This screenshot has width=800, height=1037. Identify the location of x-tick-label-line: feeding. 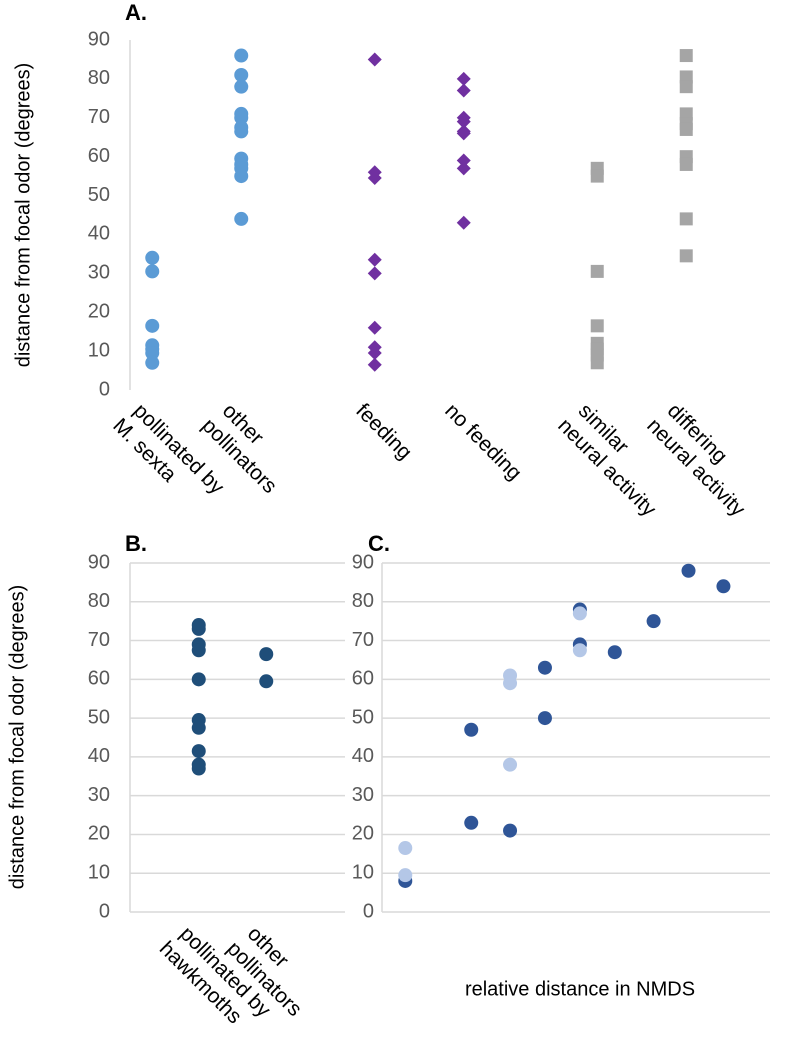
(383, 431).